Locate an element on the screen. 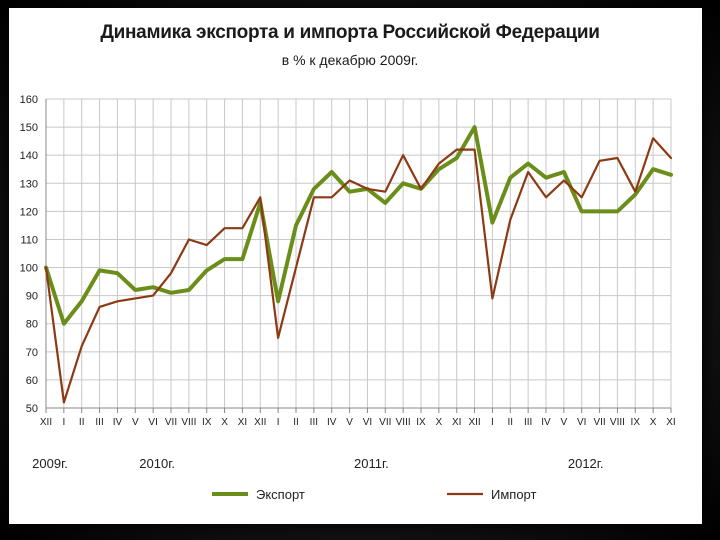  year-label: 2011г. is located at coordinates (371, 463).